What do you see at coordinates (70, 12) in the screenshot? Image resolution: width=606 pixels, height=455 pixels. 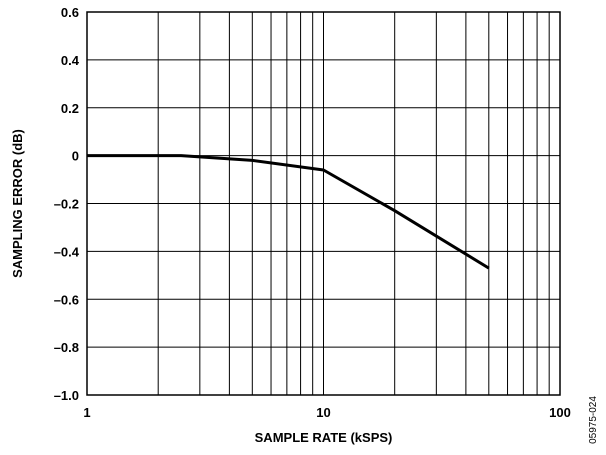 I see `y-tick-label: 0.6` at bounding box center [70, 12].